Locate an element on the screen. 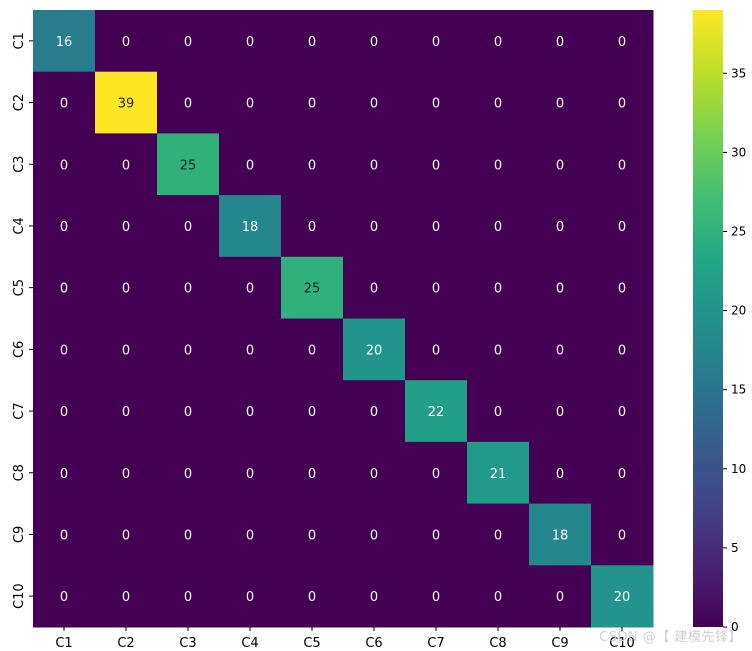 Image resolution: width=752 pixels, height=651 pixels. colorbar-tick-label: 30 is located at coordinates (738, 152).